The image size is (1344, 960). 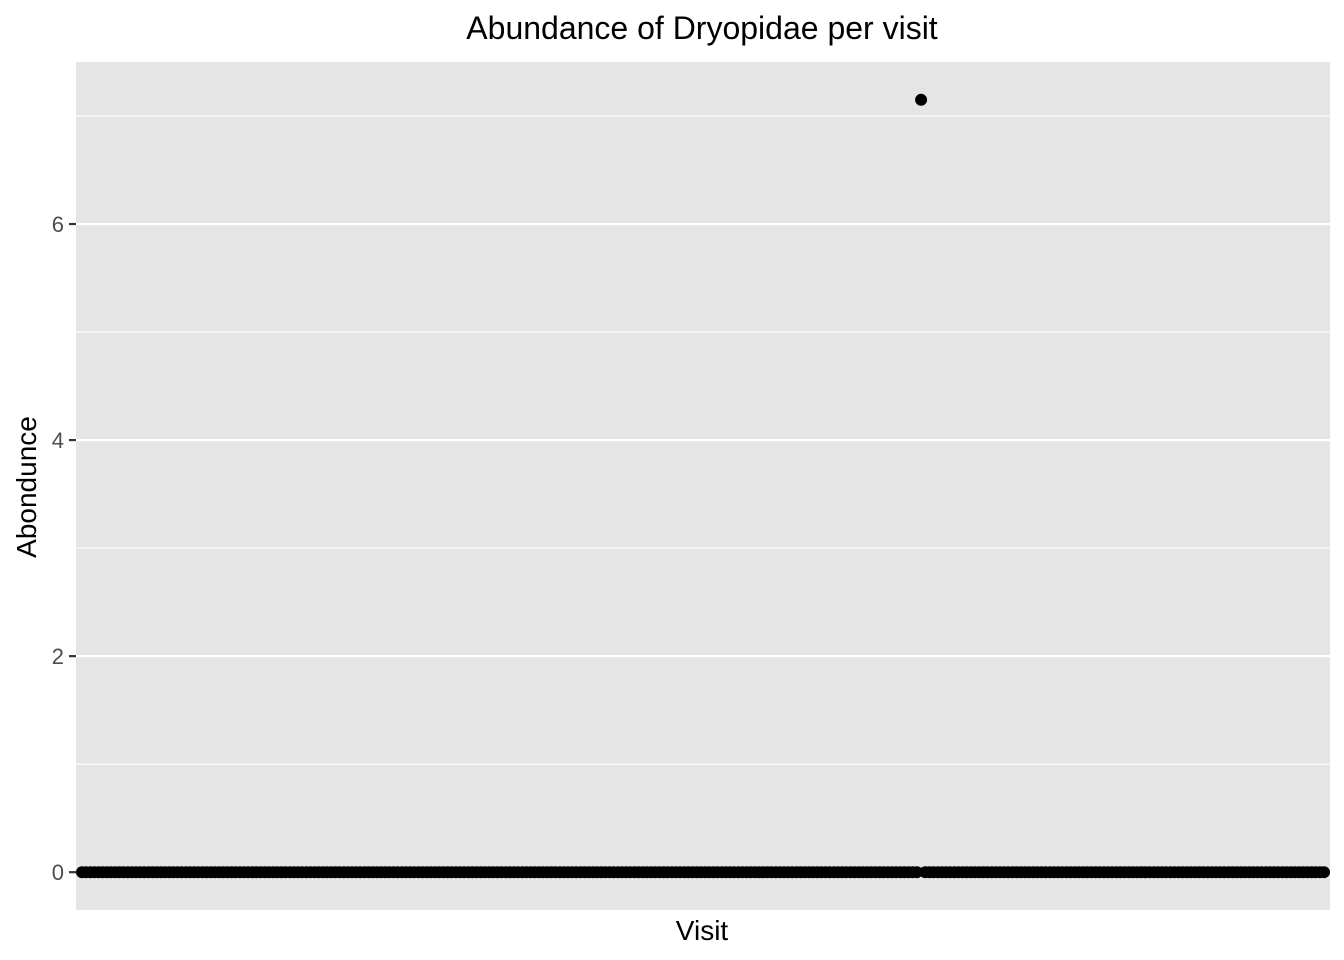 I want to click on x-axis-title: Visit, so click(x=702, y=930).